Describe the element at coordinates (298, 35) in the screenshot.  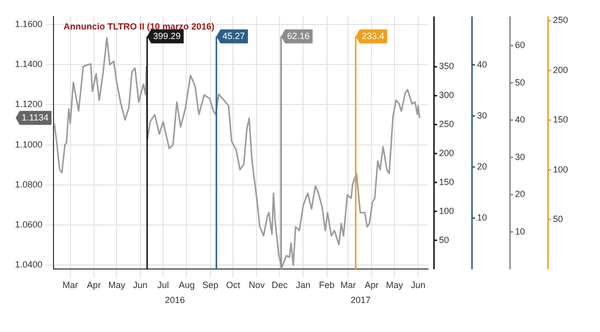
I see `ref-line-label: 62.16` at that location.